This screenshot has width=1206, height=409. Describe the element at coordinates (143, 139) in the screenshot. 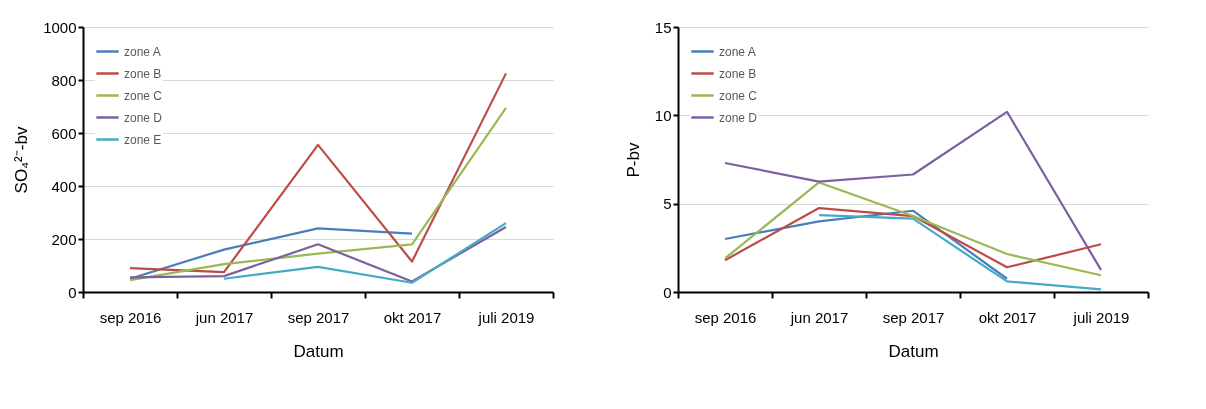

I see `legend-label: zone E` at that location.